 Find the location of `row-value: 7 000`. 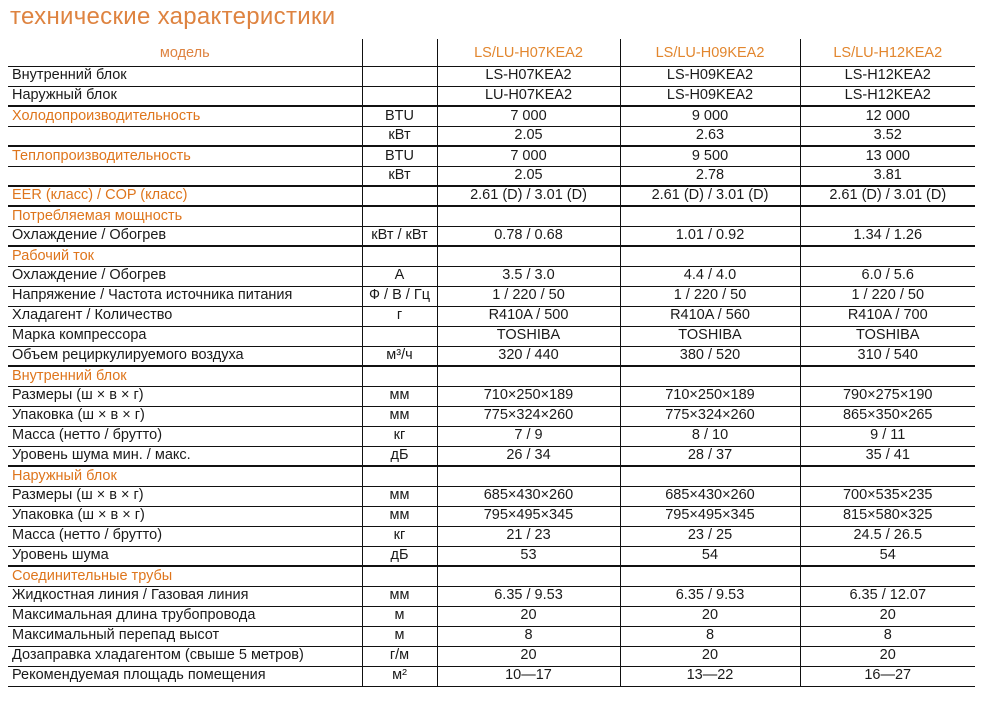

row-value: 7 000 is located at coordinates (528, 116).